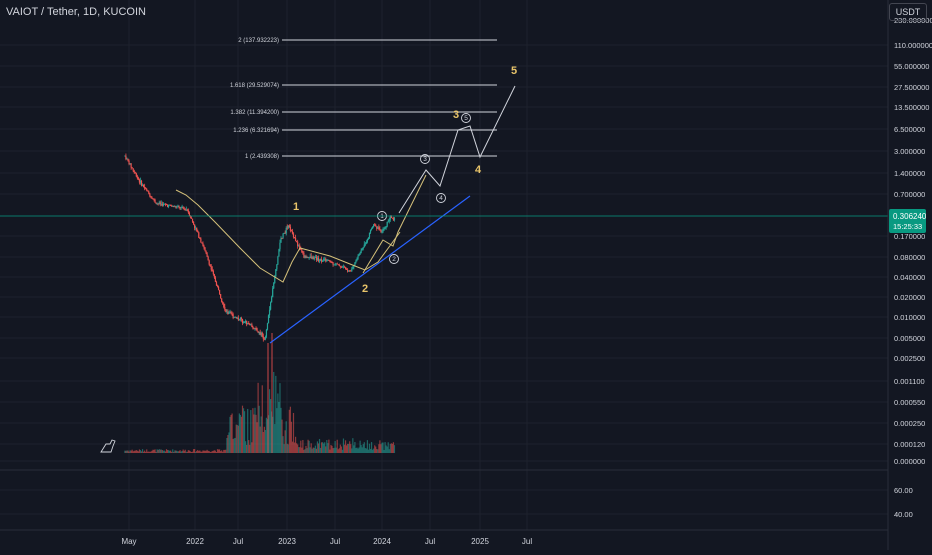 The width and height of the screenshot is (932, 555). I want to click on indicator-tick-label: 60.00, so click(903, 490).